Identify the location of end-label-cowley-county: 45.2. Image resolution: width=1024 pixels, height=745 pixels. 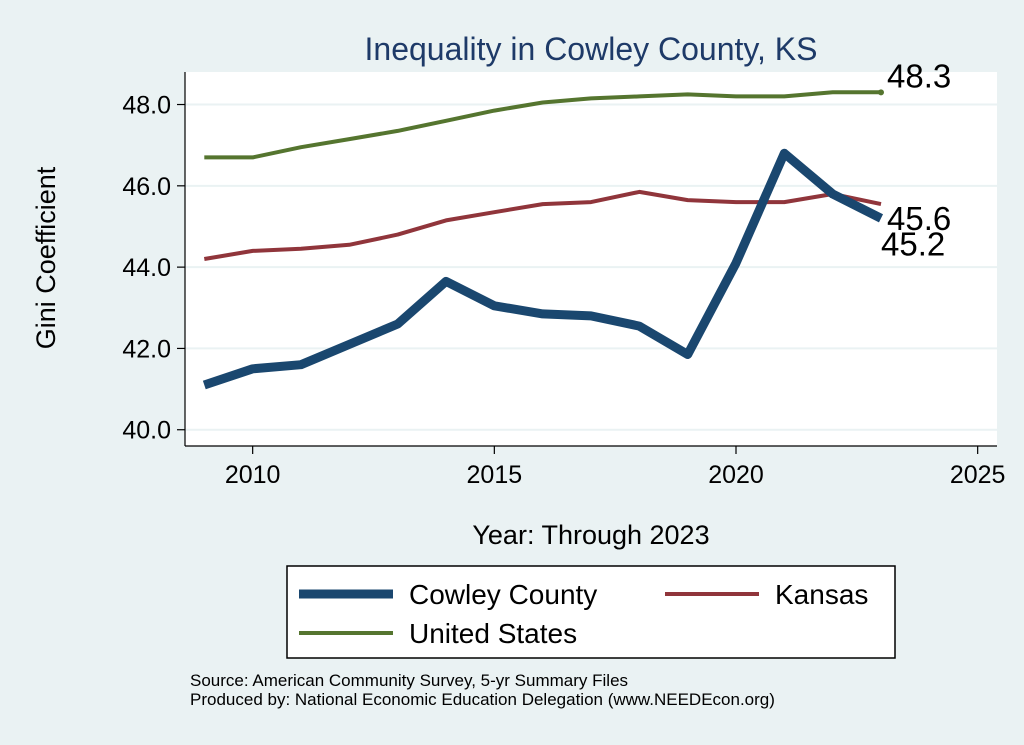
(913, 243).